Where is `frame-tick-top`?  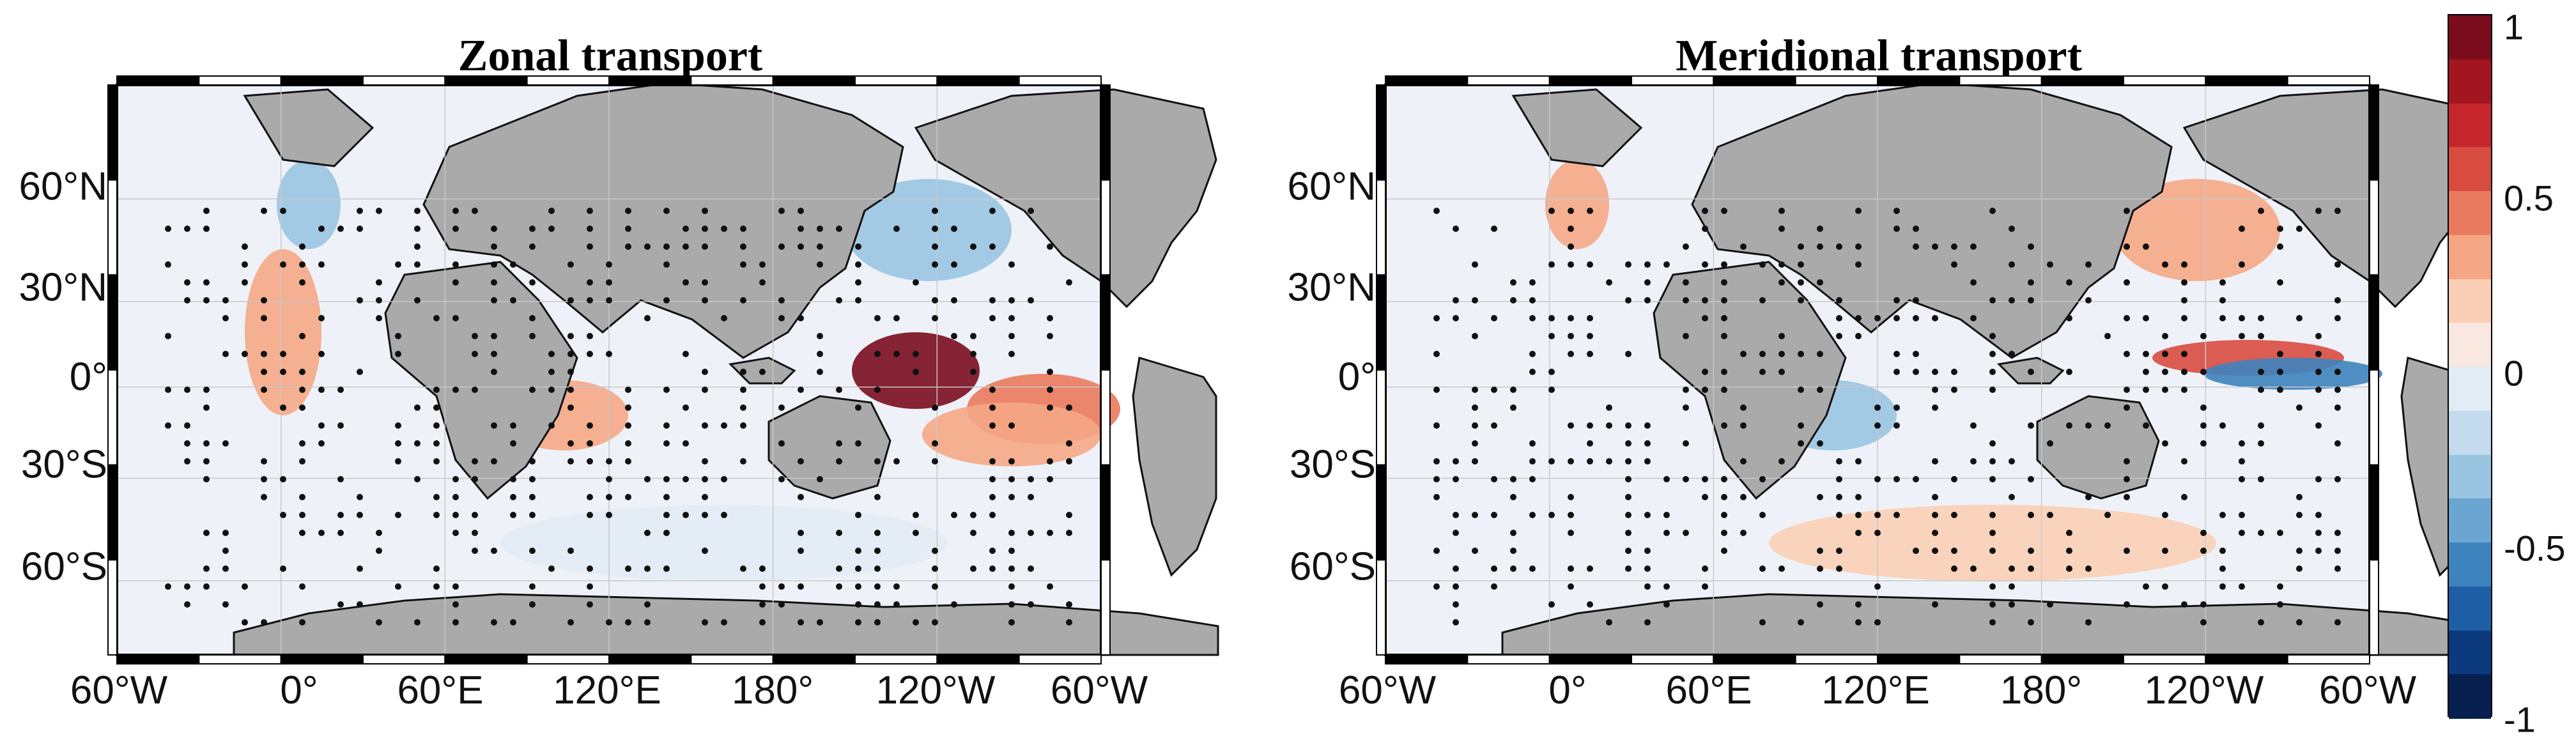
frame-tick-top is located at coordinates (568, 80).